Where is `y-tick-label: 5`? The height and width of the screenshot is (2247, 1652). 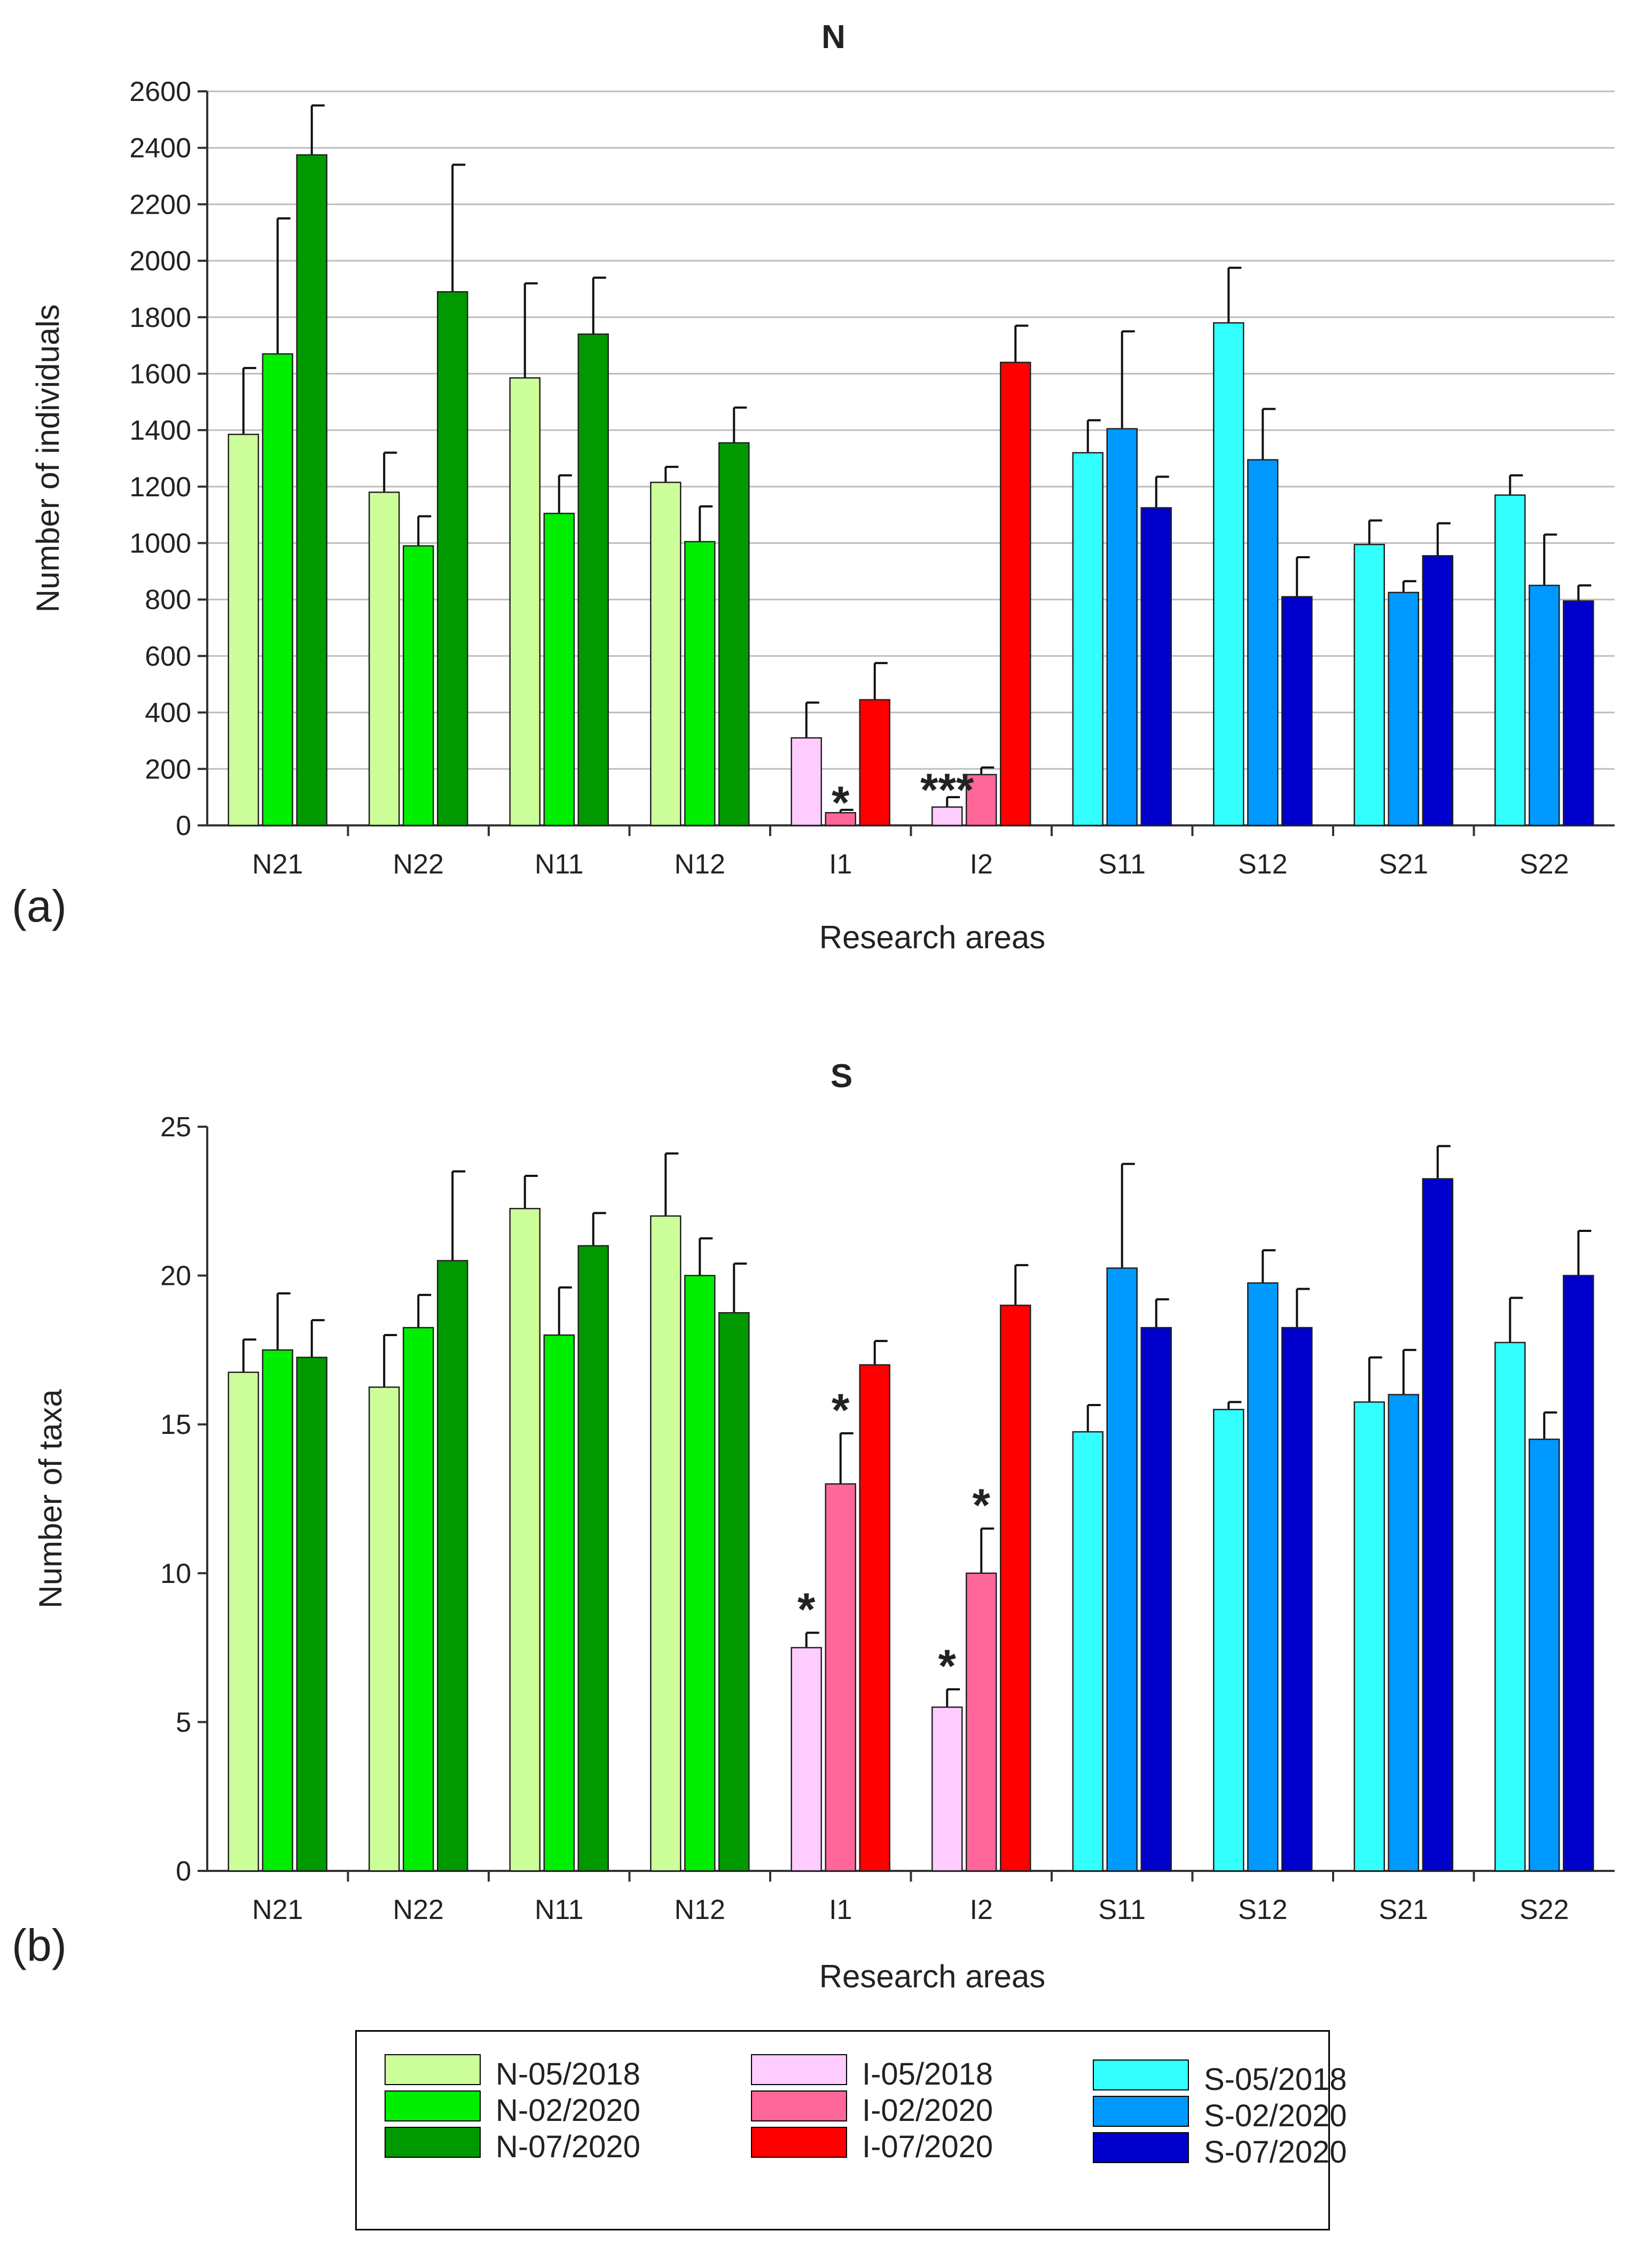 y-tick-label: 5 is located at coordinates (184, 1722).